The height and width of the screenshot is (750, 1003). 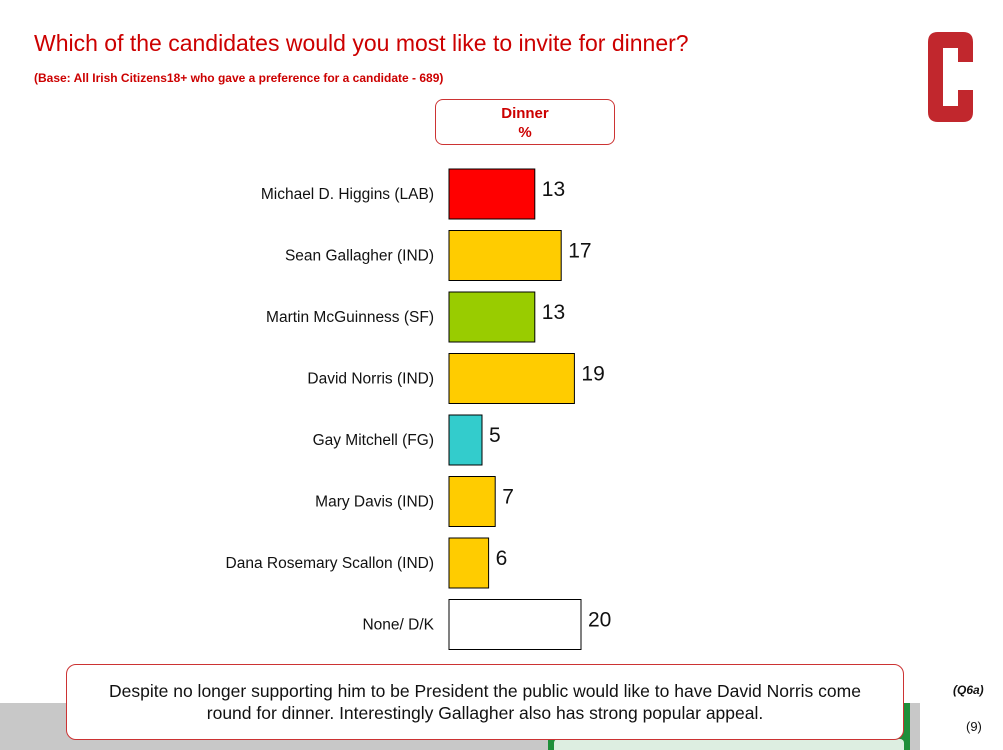 I want to click on sponsor-banner-stripe, so click(x=729, y=744).